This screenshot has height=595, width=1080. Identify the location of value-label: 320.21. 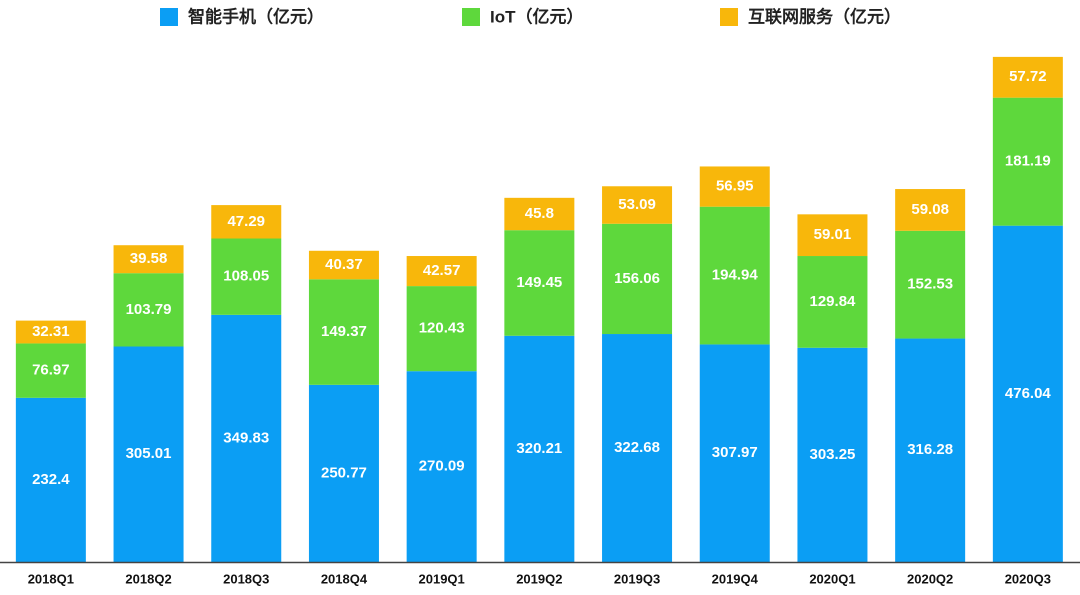
(539, 448).